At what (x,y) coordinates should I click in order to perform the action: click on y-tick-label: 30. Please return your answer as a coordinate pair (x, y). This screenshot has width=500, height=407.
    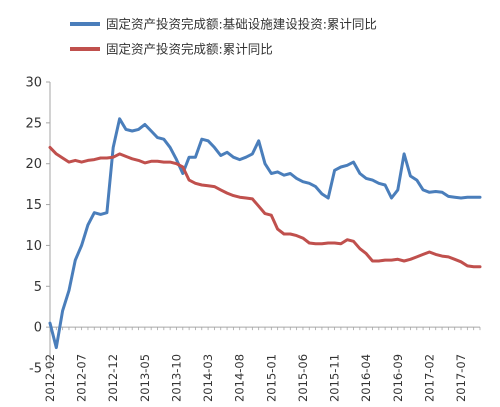
    Looking at the image, I should click on (33, 83).